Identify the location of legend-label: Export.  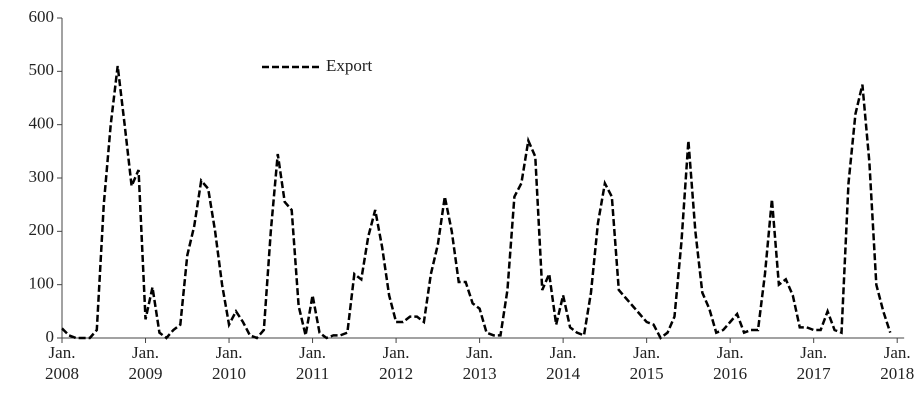
(349, 65).